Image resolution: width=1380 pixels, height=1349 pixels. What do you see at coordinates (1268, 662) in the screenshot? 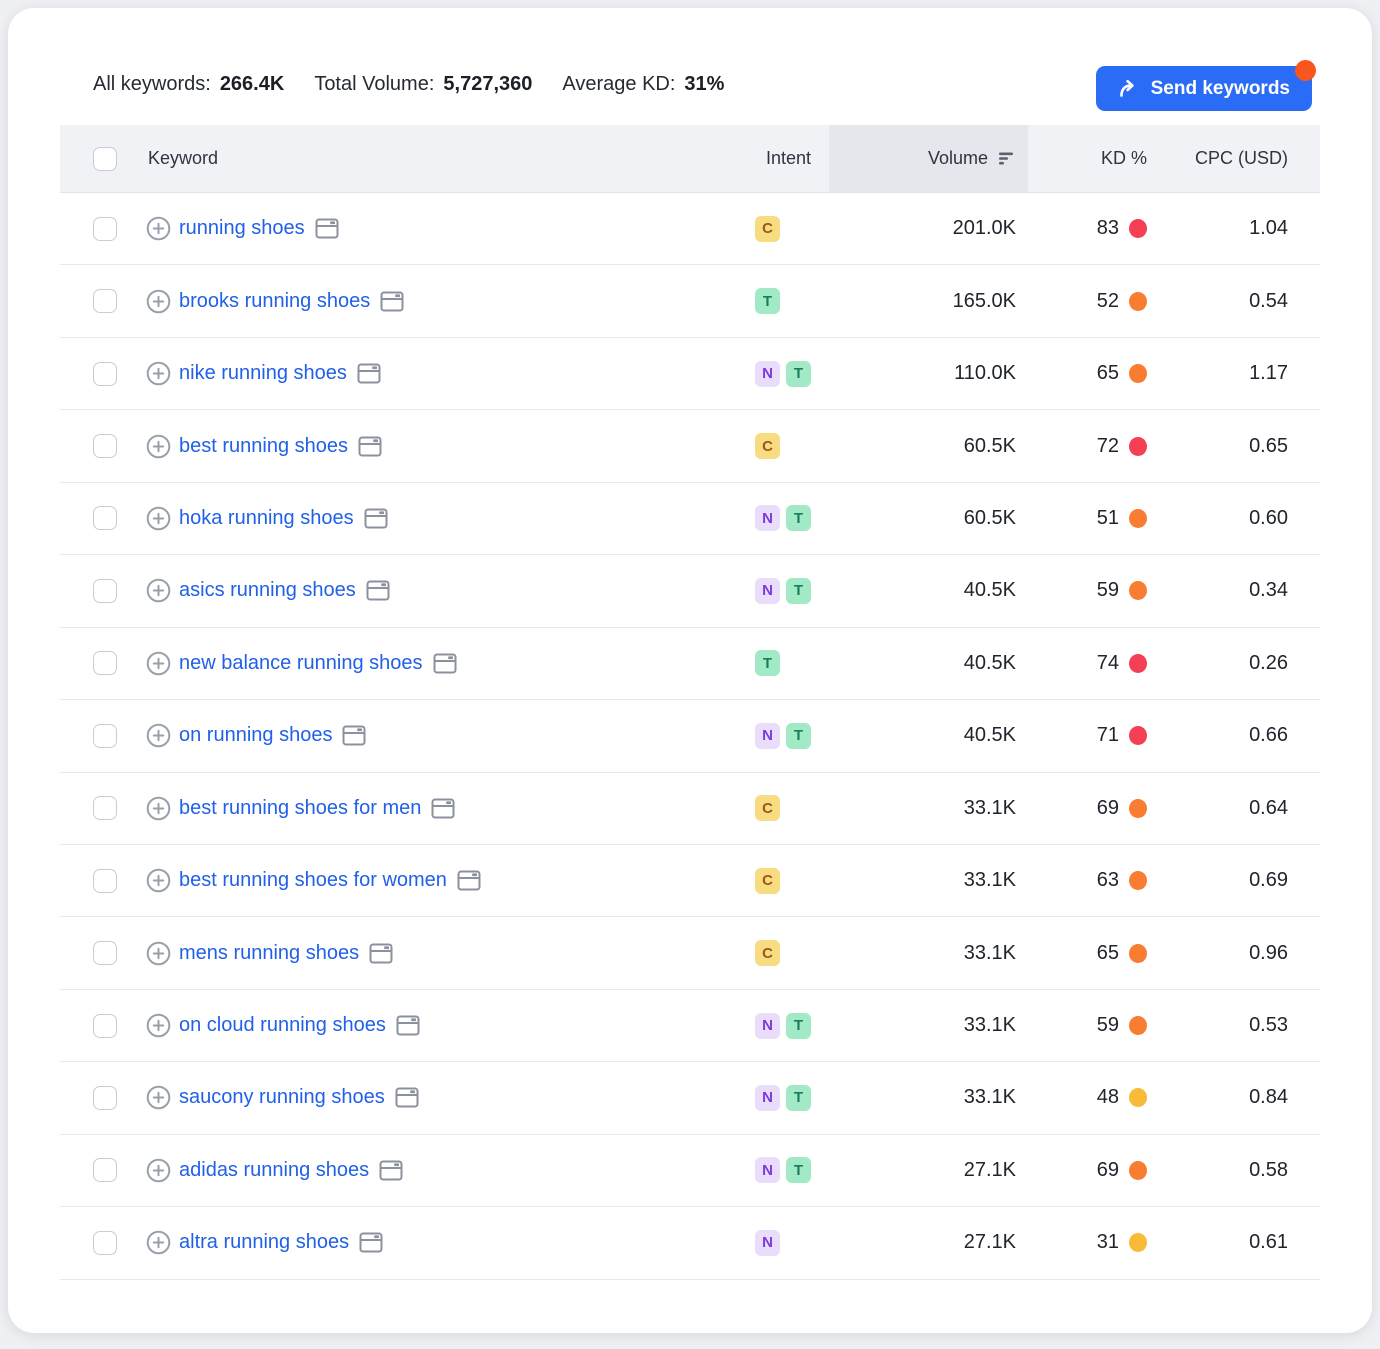
I see `cpc-value: 0.26` at bounding box center [1268, 662].